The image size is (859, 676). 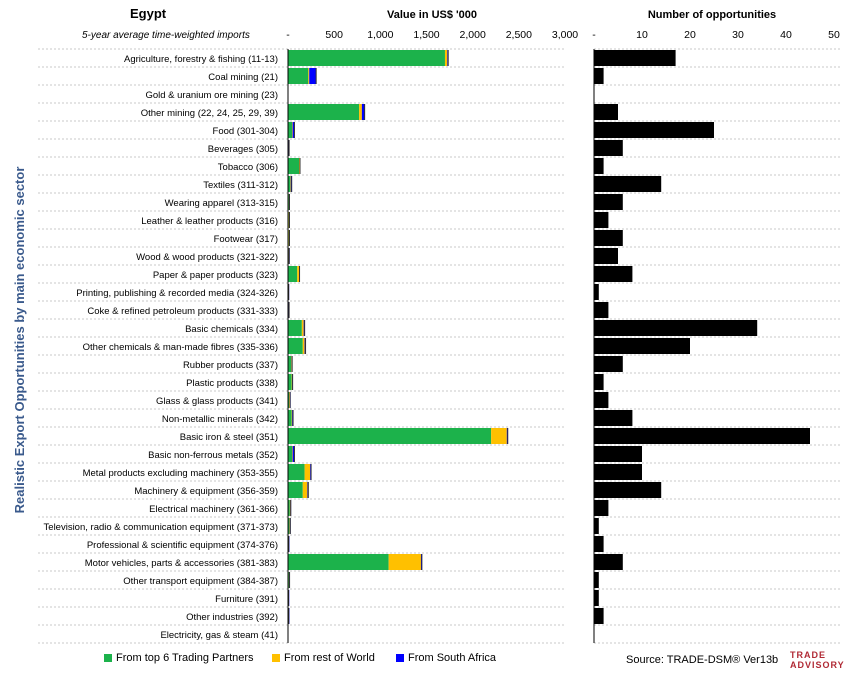 I want to click on legend-swatch-sa, so click(x=400, y=658).